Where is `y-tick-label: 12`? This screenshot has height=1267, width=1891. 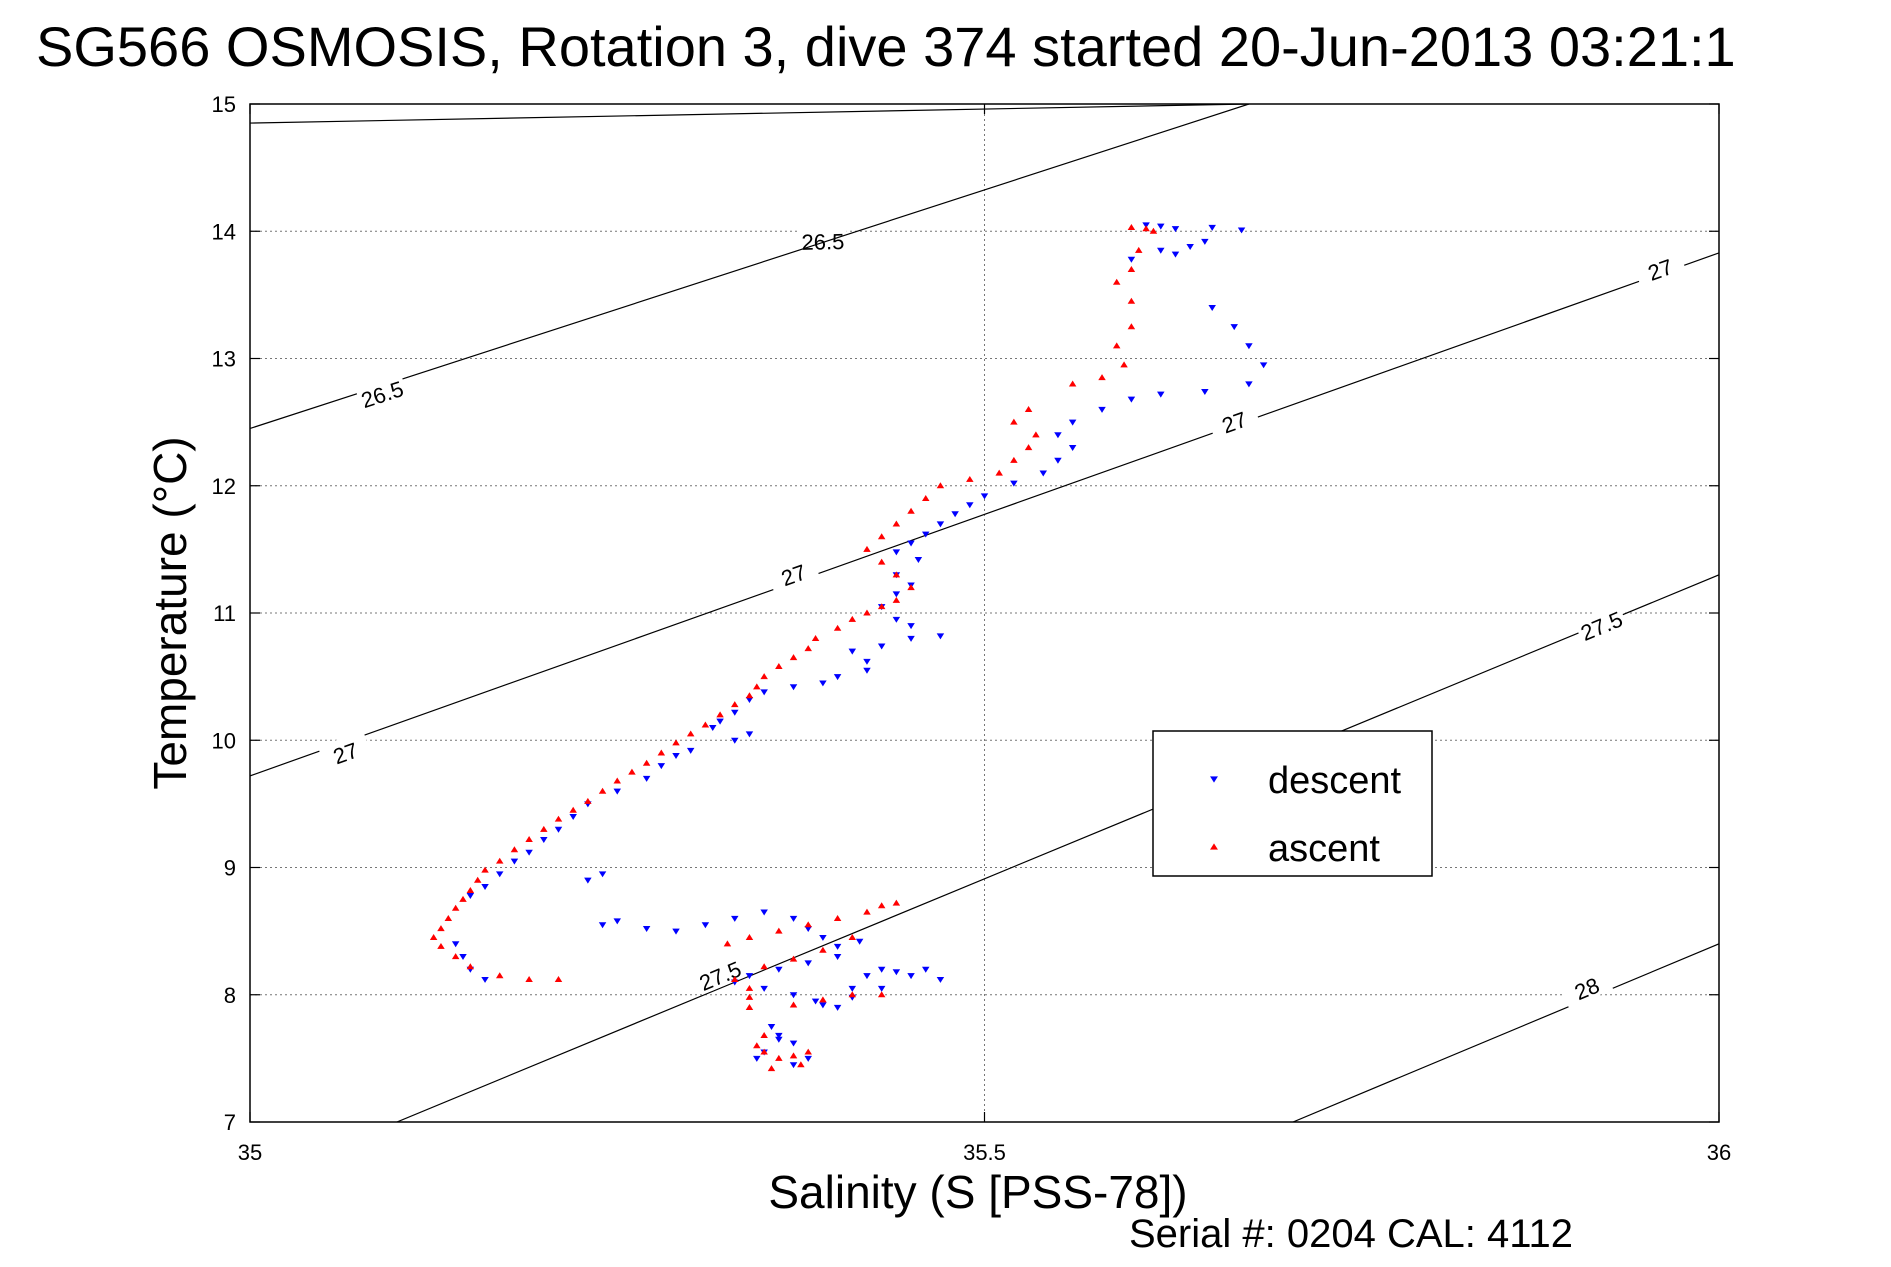
y-tick-label: 12 is located at coordinates (224, 486).